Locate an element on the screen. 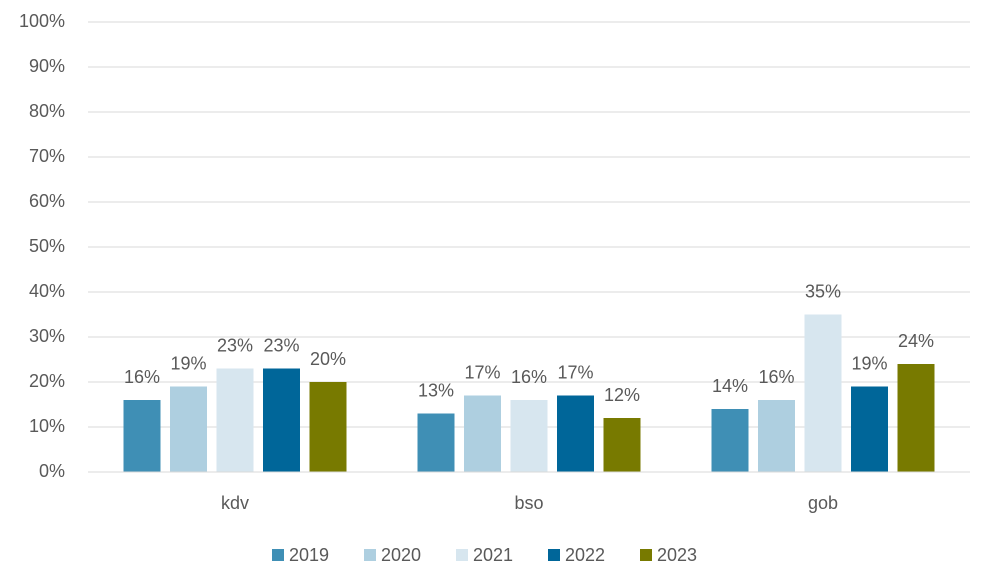 This screenshot has height=564, width=985. x-tick-label: gob is located at coordinates (823, 503).